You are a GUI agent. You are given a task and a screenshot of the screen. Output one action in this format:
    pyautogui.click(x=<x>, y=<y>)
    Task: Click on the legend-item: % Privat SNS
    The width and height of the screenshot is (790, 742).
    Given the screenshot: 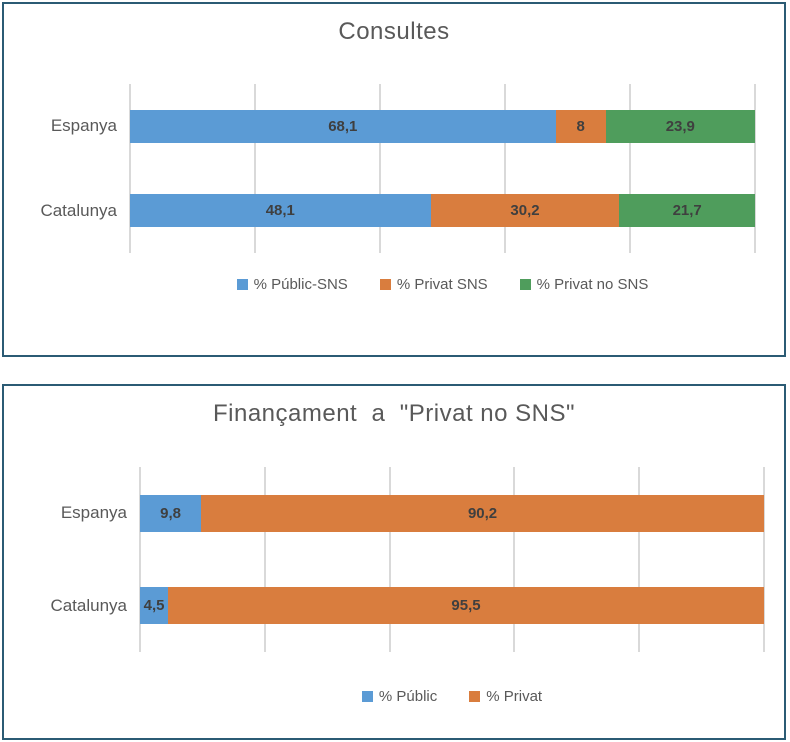 What is the action you would take?
    pyautogui.click(x=433, y=284)
    